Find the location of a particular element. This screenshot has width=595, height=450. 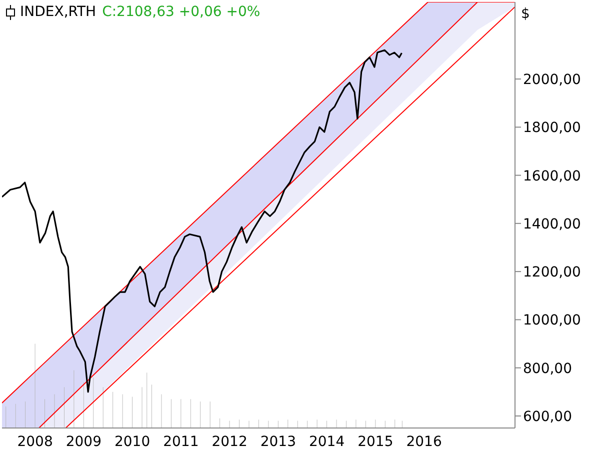

x-tick-label: 2015 is located at coordinates (376, 442).